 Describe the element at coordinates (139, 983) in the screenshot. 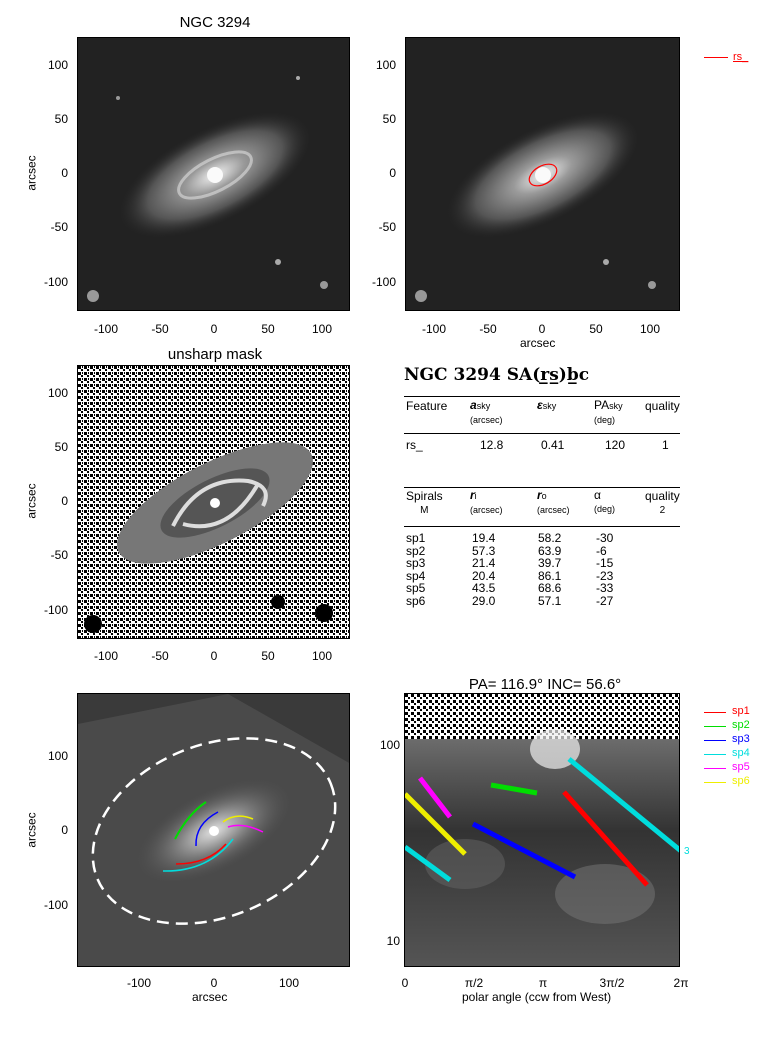

I see `p5-xtick: -100` at that location.